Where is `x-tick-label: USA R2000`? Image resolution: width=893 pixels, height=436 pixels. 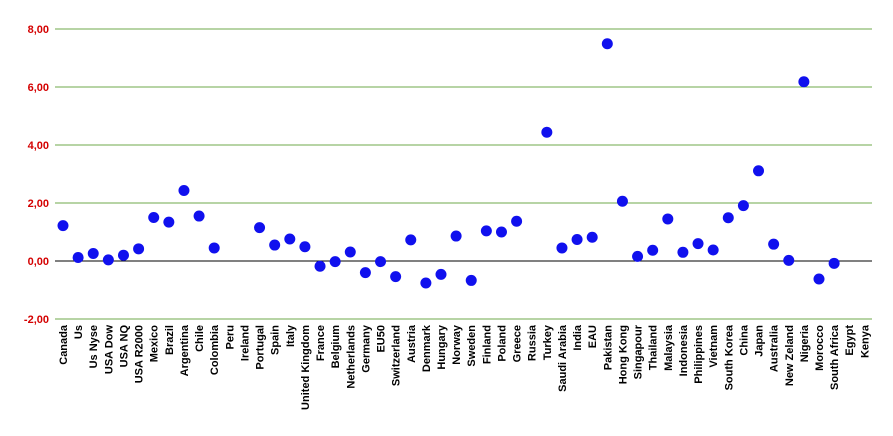 x-tick-label: USA R2000 is located at coordinates (140, 354).